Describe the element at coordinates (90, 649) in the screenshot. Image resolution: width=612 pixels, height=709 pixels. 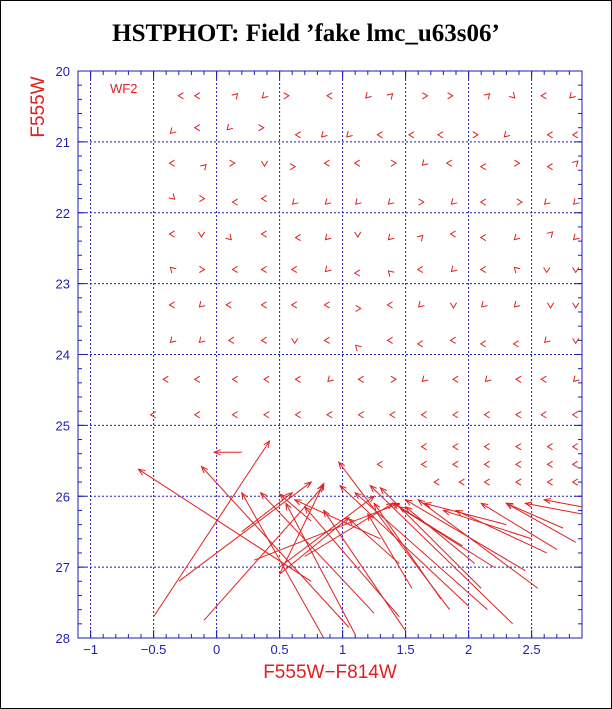
I see `x-tick-label: −1` at that location.